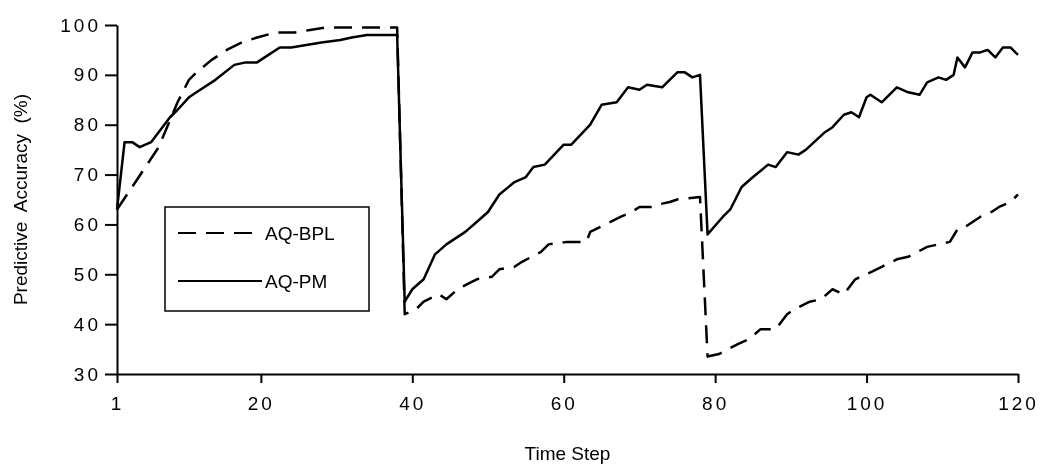  Describe the element at coordinates (716, 403) in the screenshot. I see `x-tick-label: 80` at that location.